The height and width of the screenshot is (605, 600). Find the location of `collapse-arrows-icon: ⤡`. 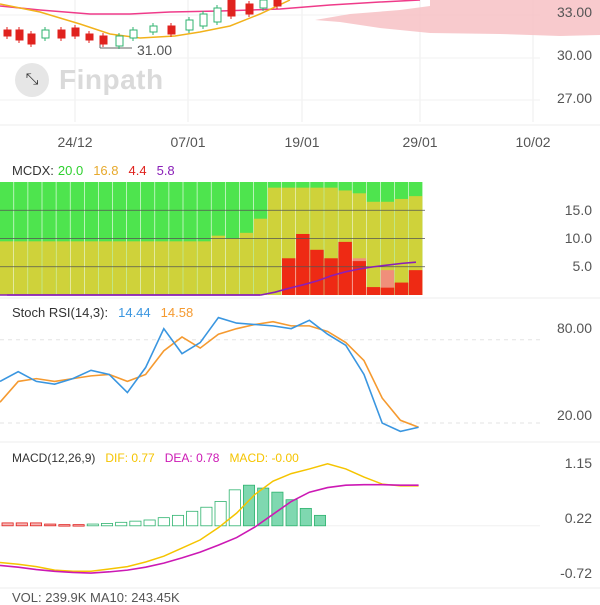

collapse-arrows-icon: ⤡ is located at coordinates (32, 80).